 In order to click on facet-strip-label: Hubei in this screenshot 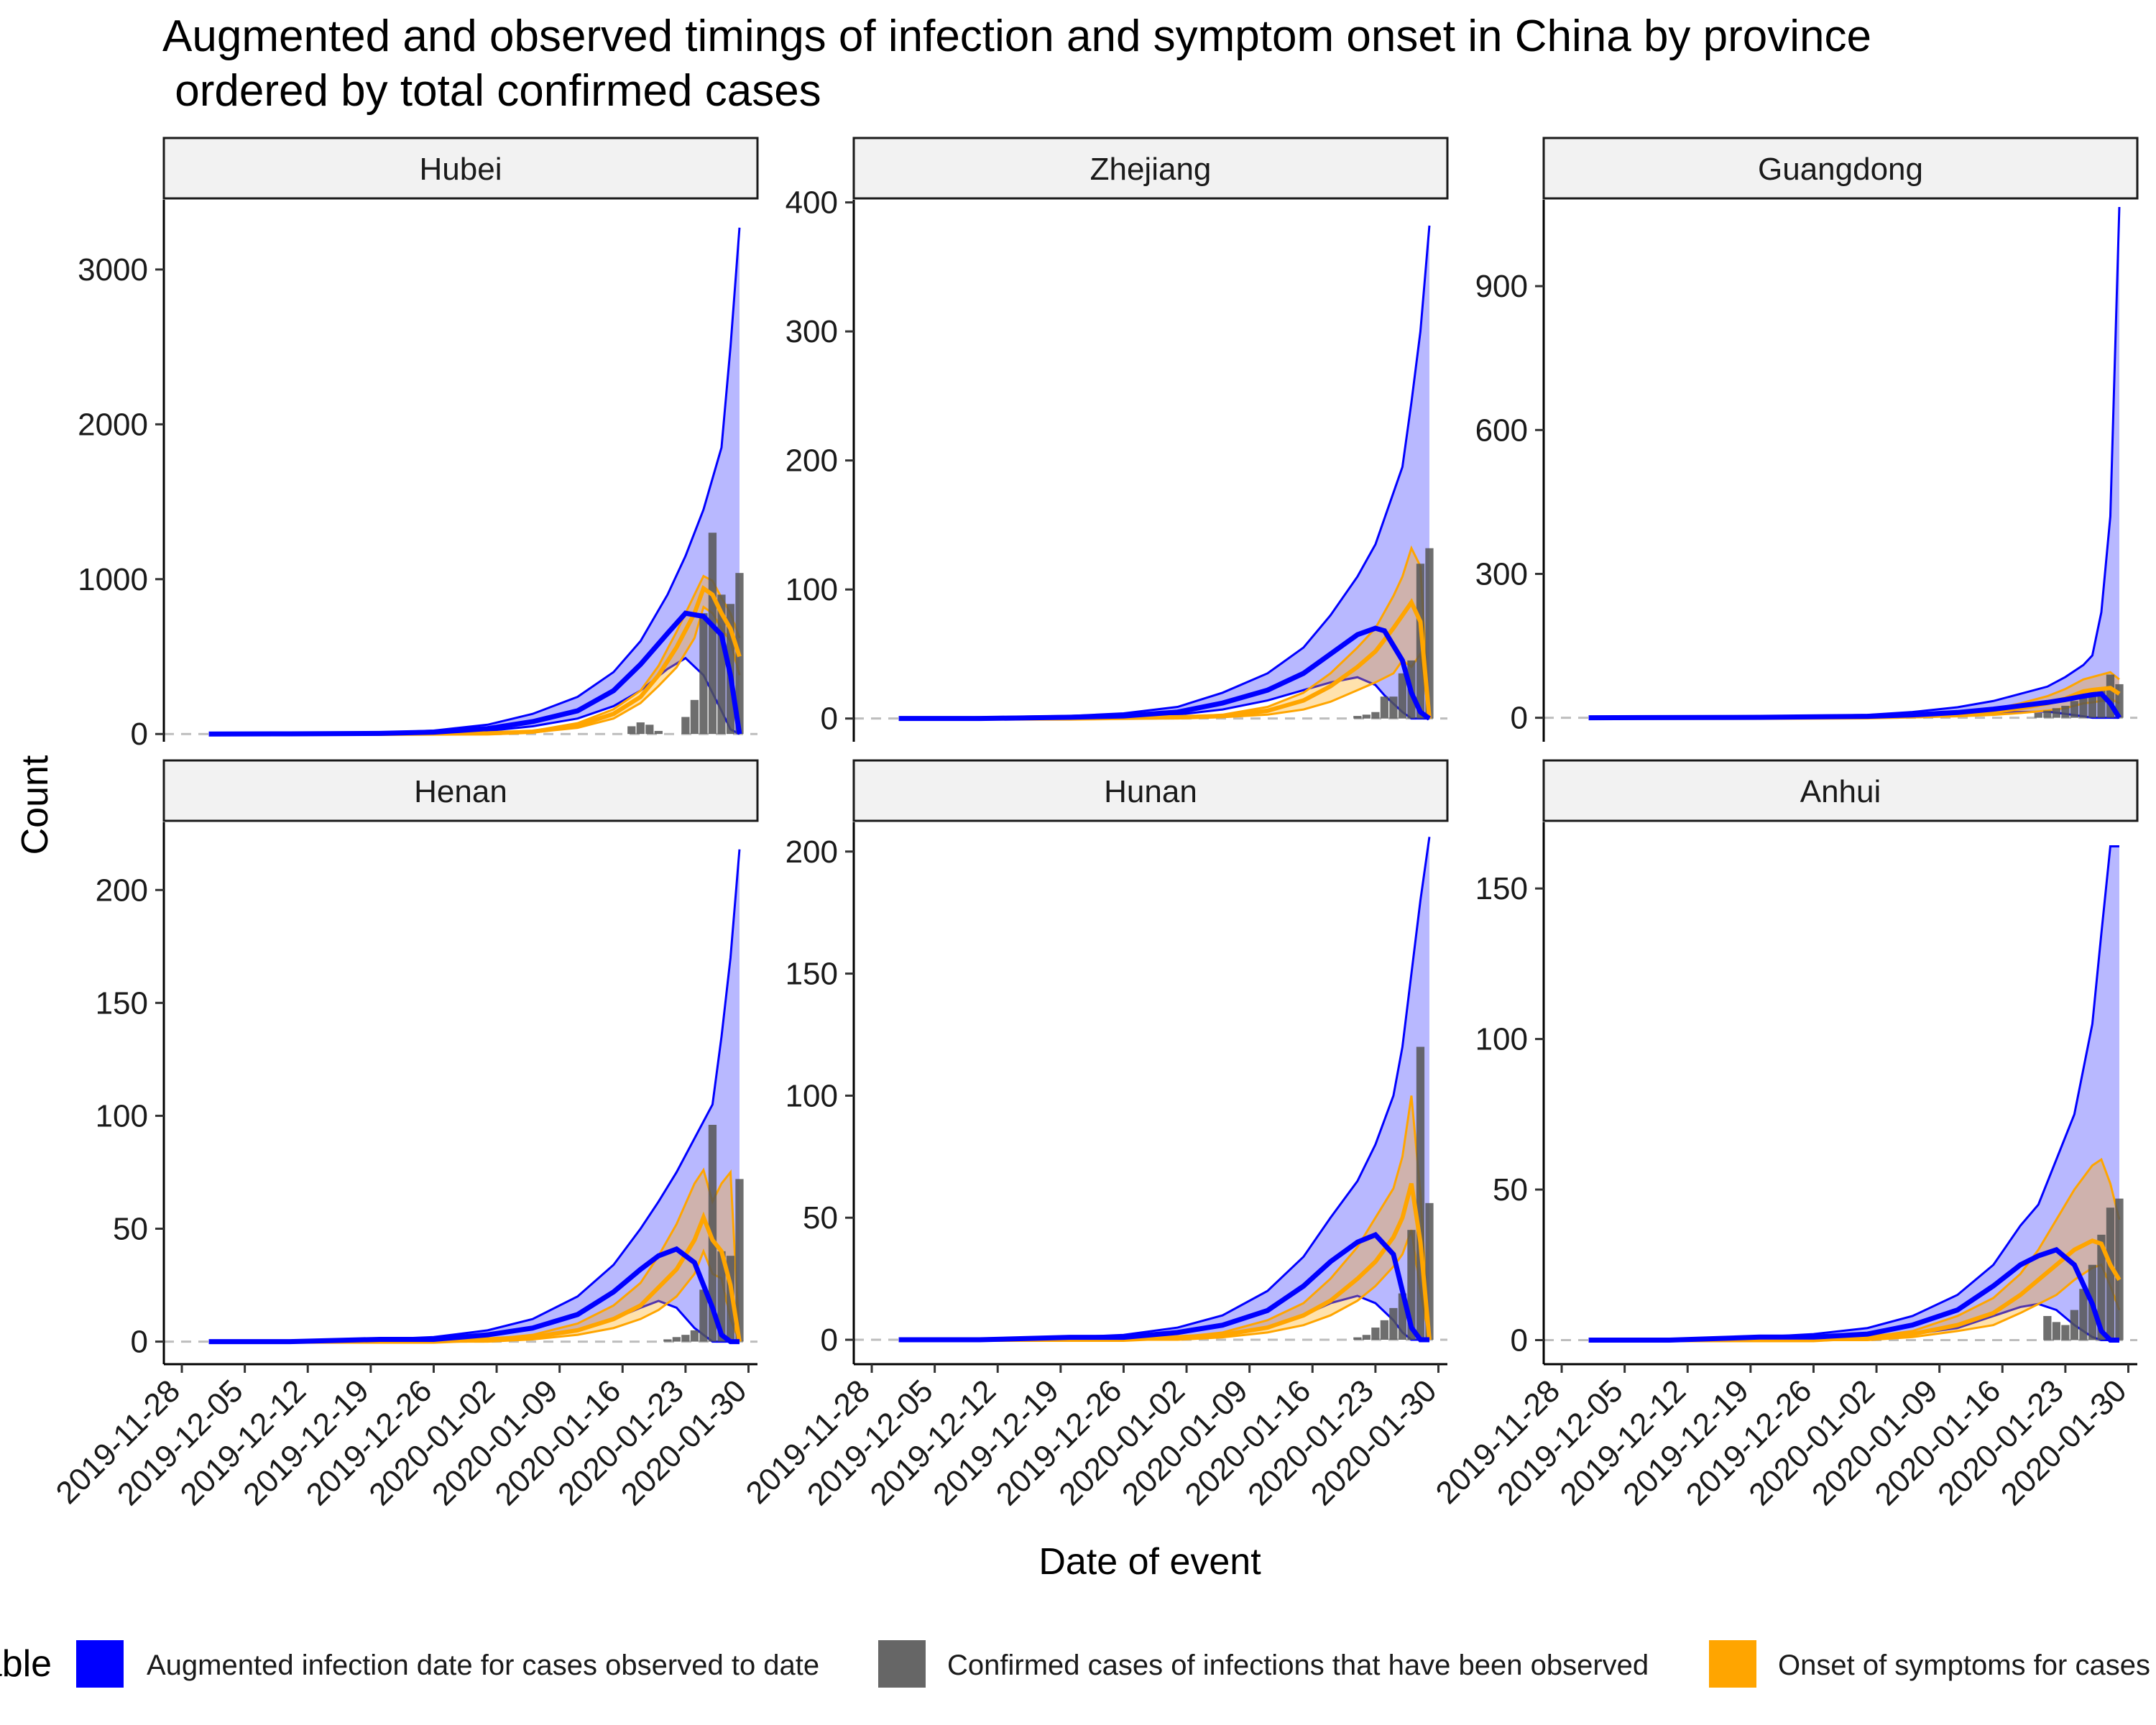, I will do `click(461, 169)`.